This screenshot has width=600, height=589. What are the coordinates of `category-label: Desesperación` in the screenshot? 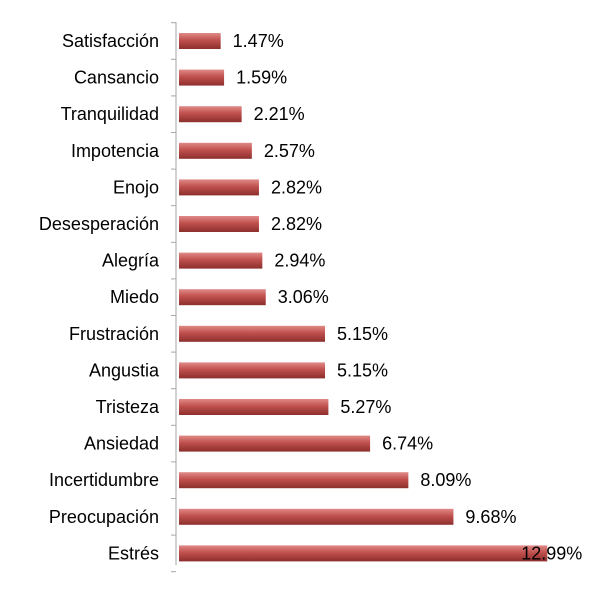 It's located at (99, 224).